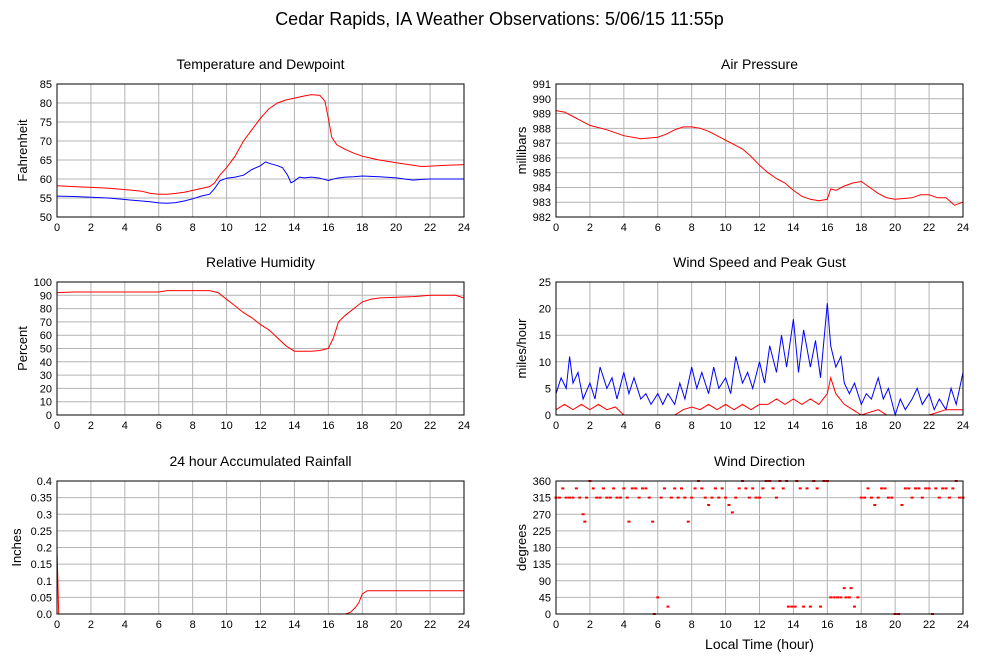  Describe the element at coordinates (793, 228) in the screenshot. I see `pressure-xtick-label: 14` at that location.